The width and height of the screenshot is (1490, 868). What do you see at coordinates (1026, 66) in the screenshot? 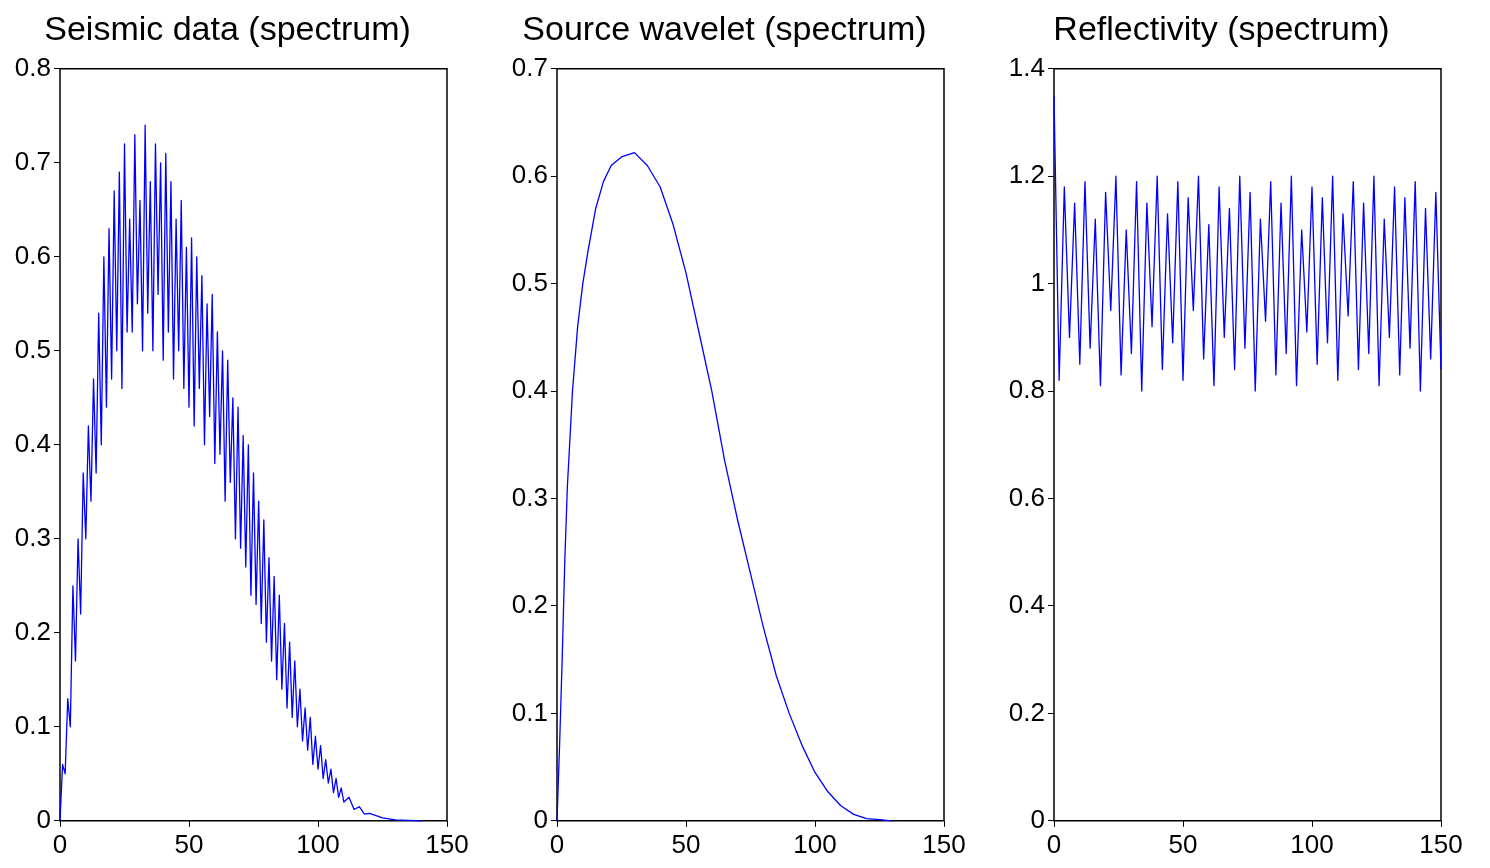
I see `y-tick-label: 1.4` at bounding box center [1026, 66].